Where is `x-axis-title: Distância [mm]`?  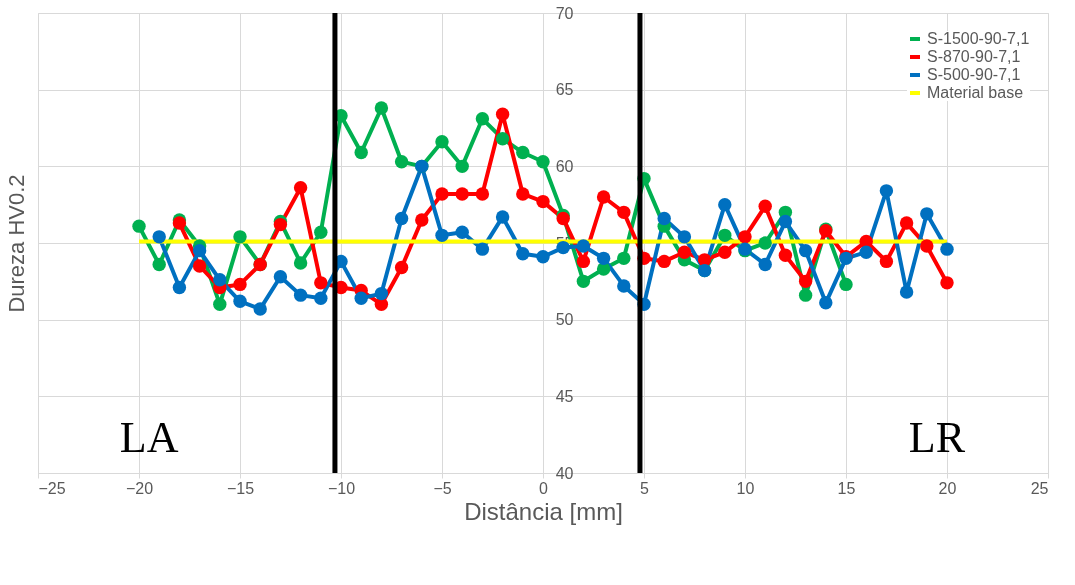
x-axis-title: Distância [mm] is located at coordinates (543, 511).